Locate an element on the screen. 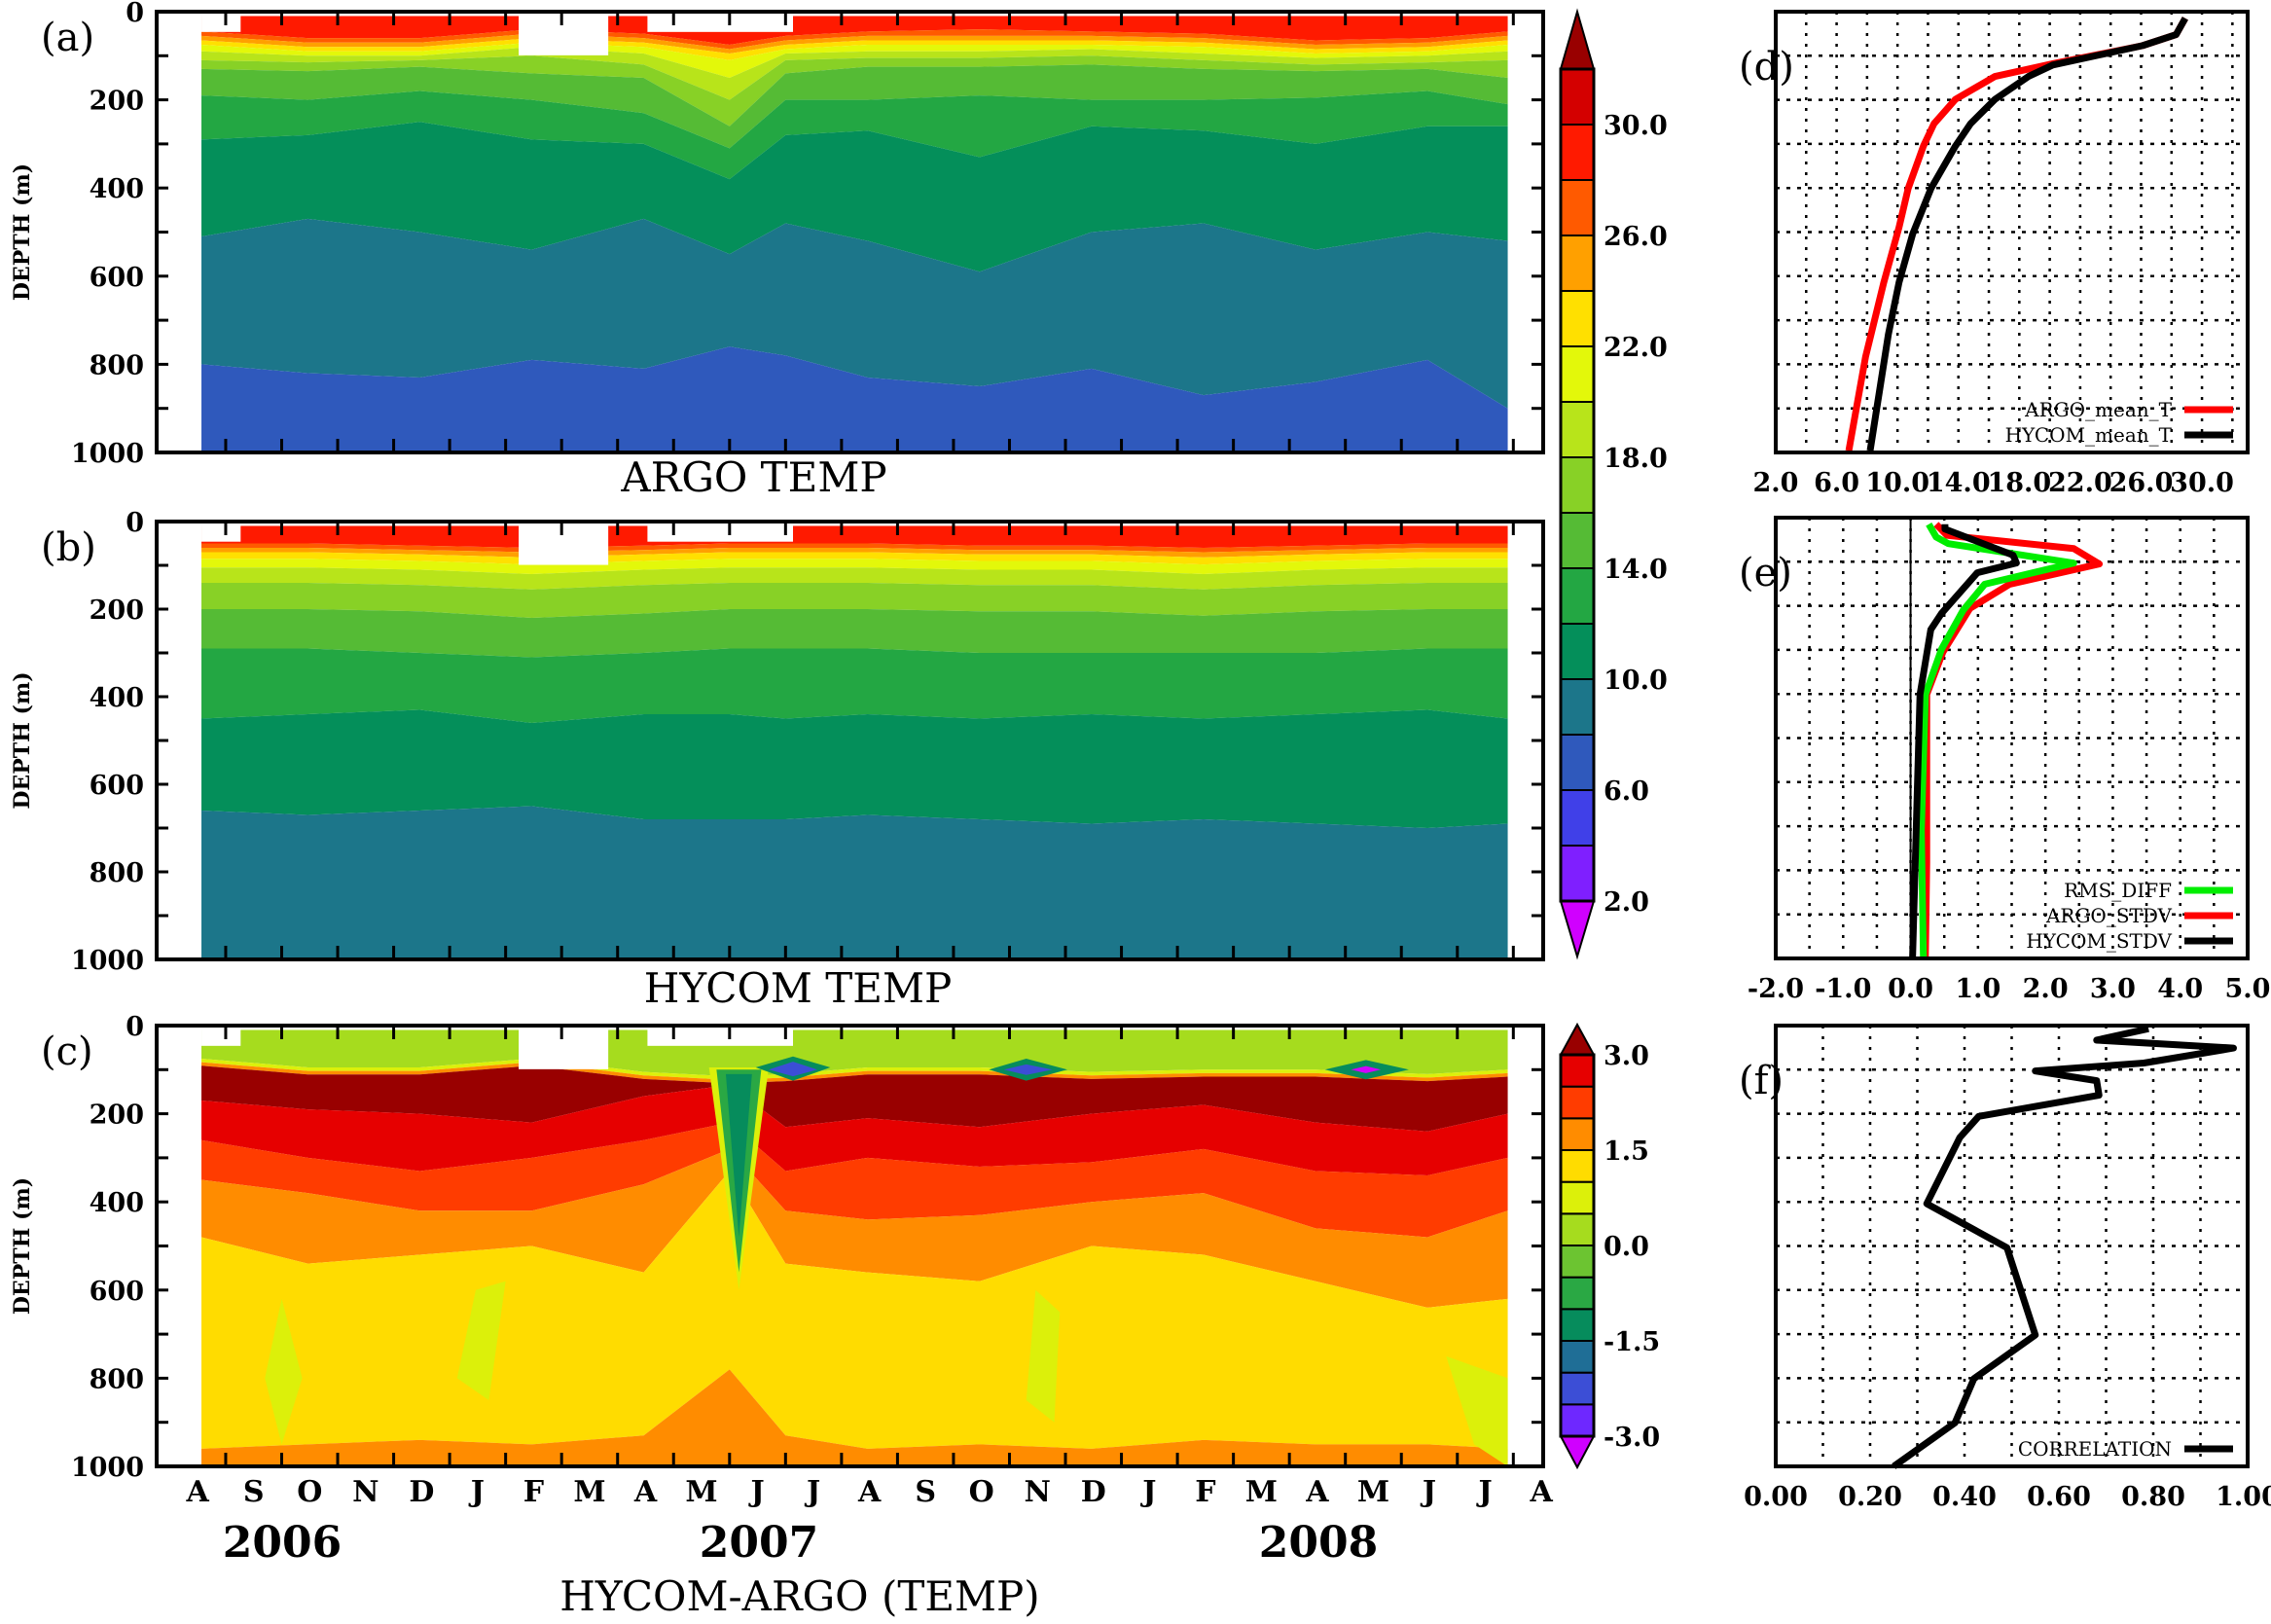 The width and height of the screenshot is (2271, 1624). x-tick-label: 0.0 is located at coordinates (1910, 989).